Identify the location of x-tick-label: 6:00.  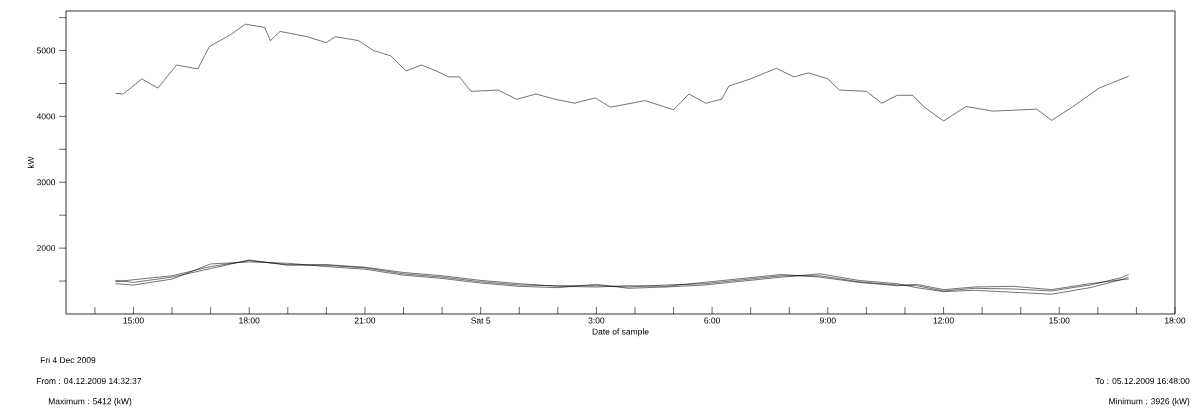
(712, 320).